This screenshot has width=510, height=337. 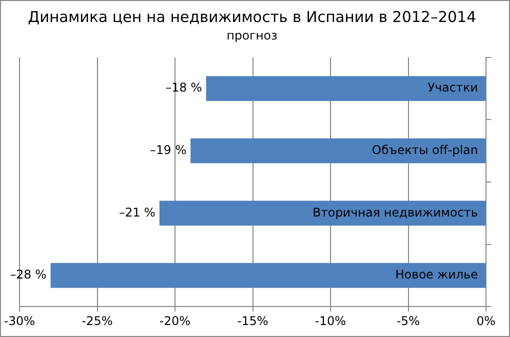 What do you see at coordinates (28, 275) in the screenshot?
I see `data-label: –28 %` at bounding box center [28, 275].